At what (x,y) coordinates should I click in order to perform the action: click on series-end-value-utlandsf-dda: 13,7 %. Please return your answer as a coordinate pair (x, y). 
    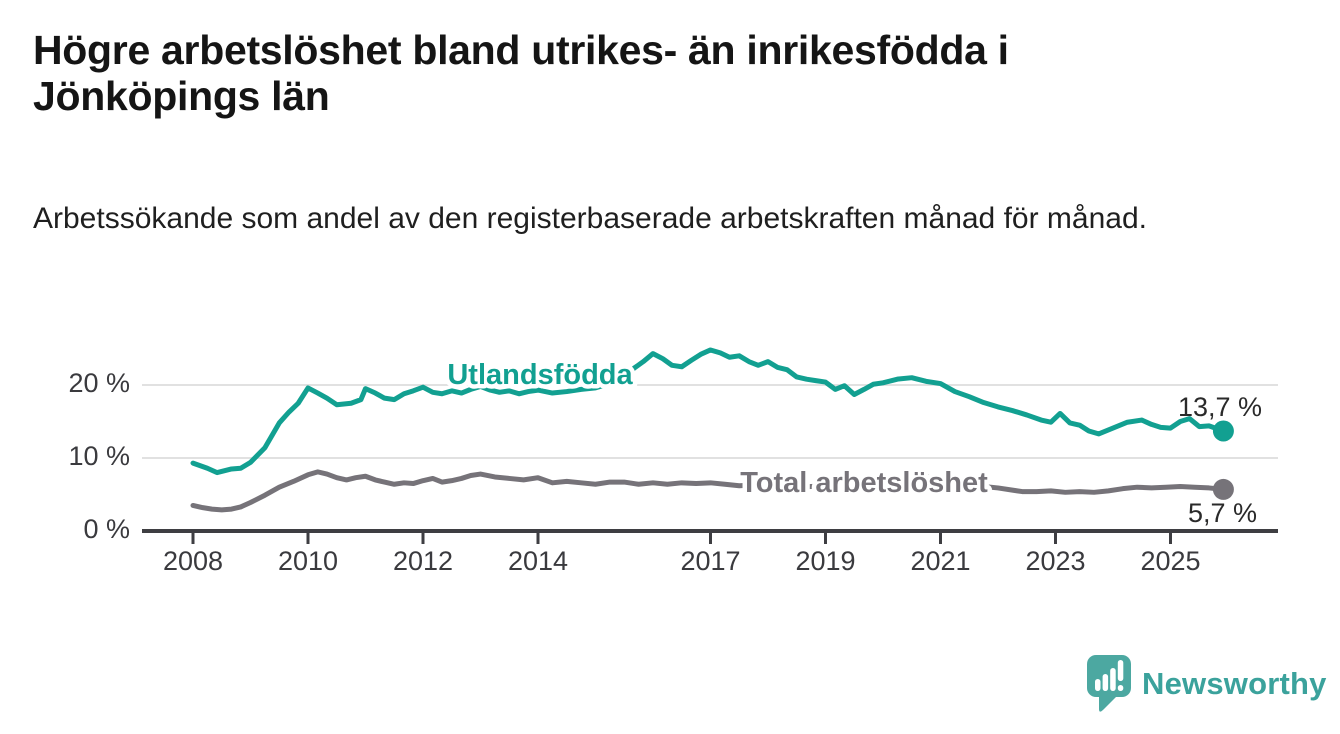
    Looking at the image, I should click on (1220, 407).